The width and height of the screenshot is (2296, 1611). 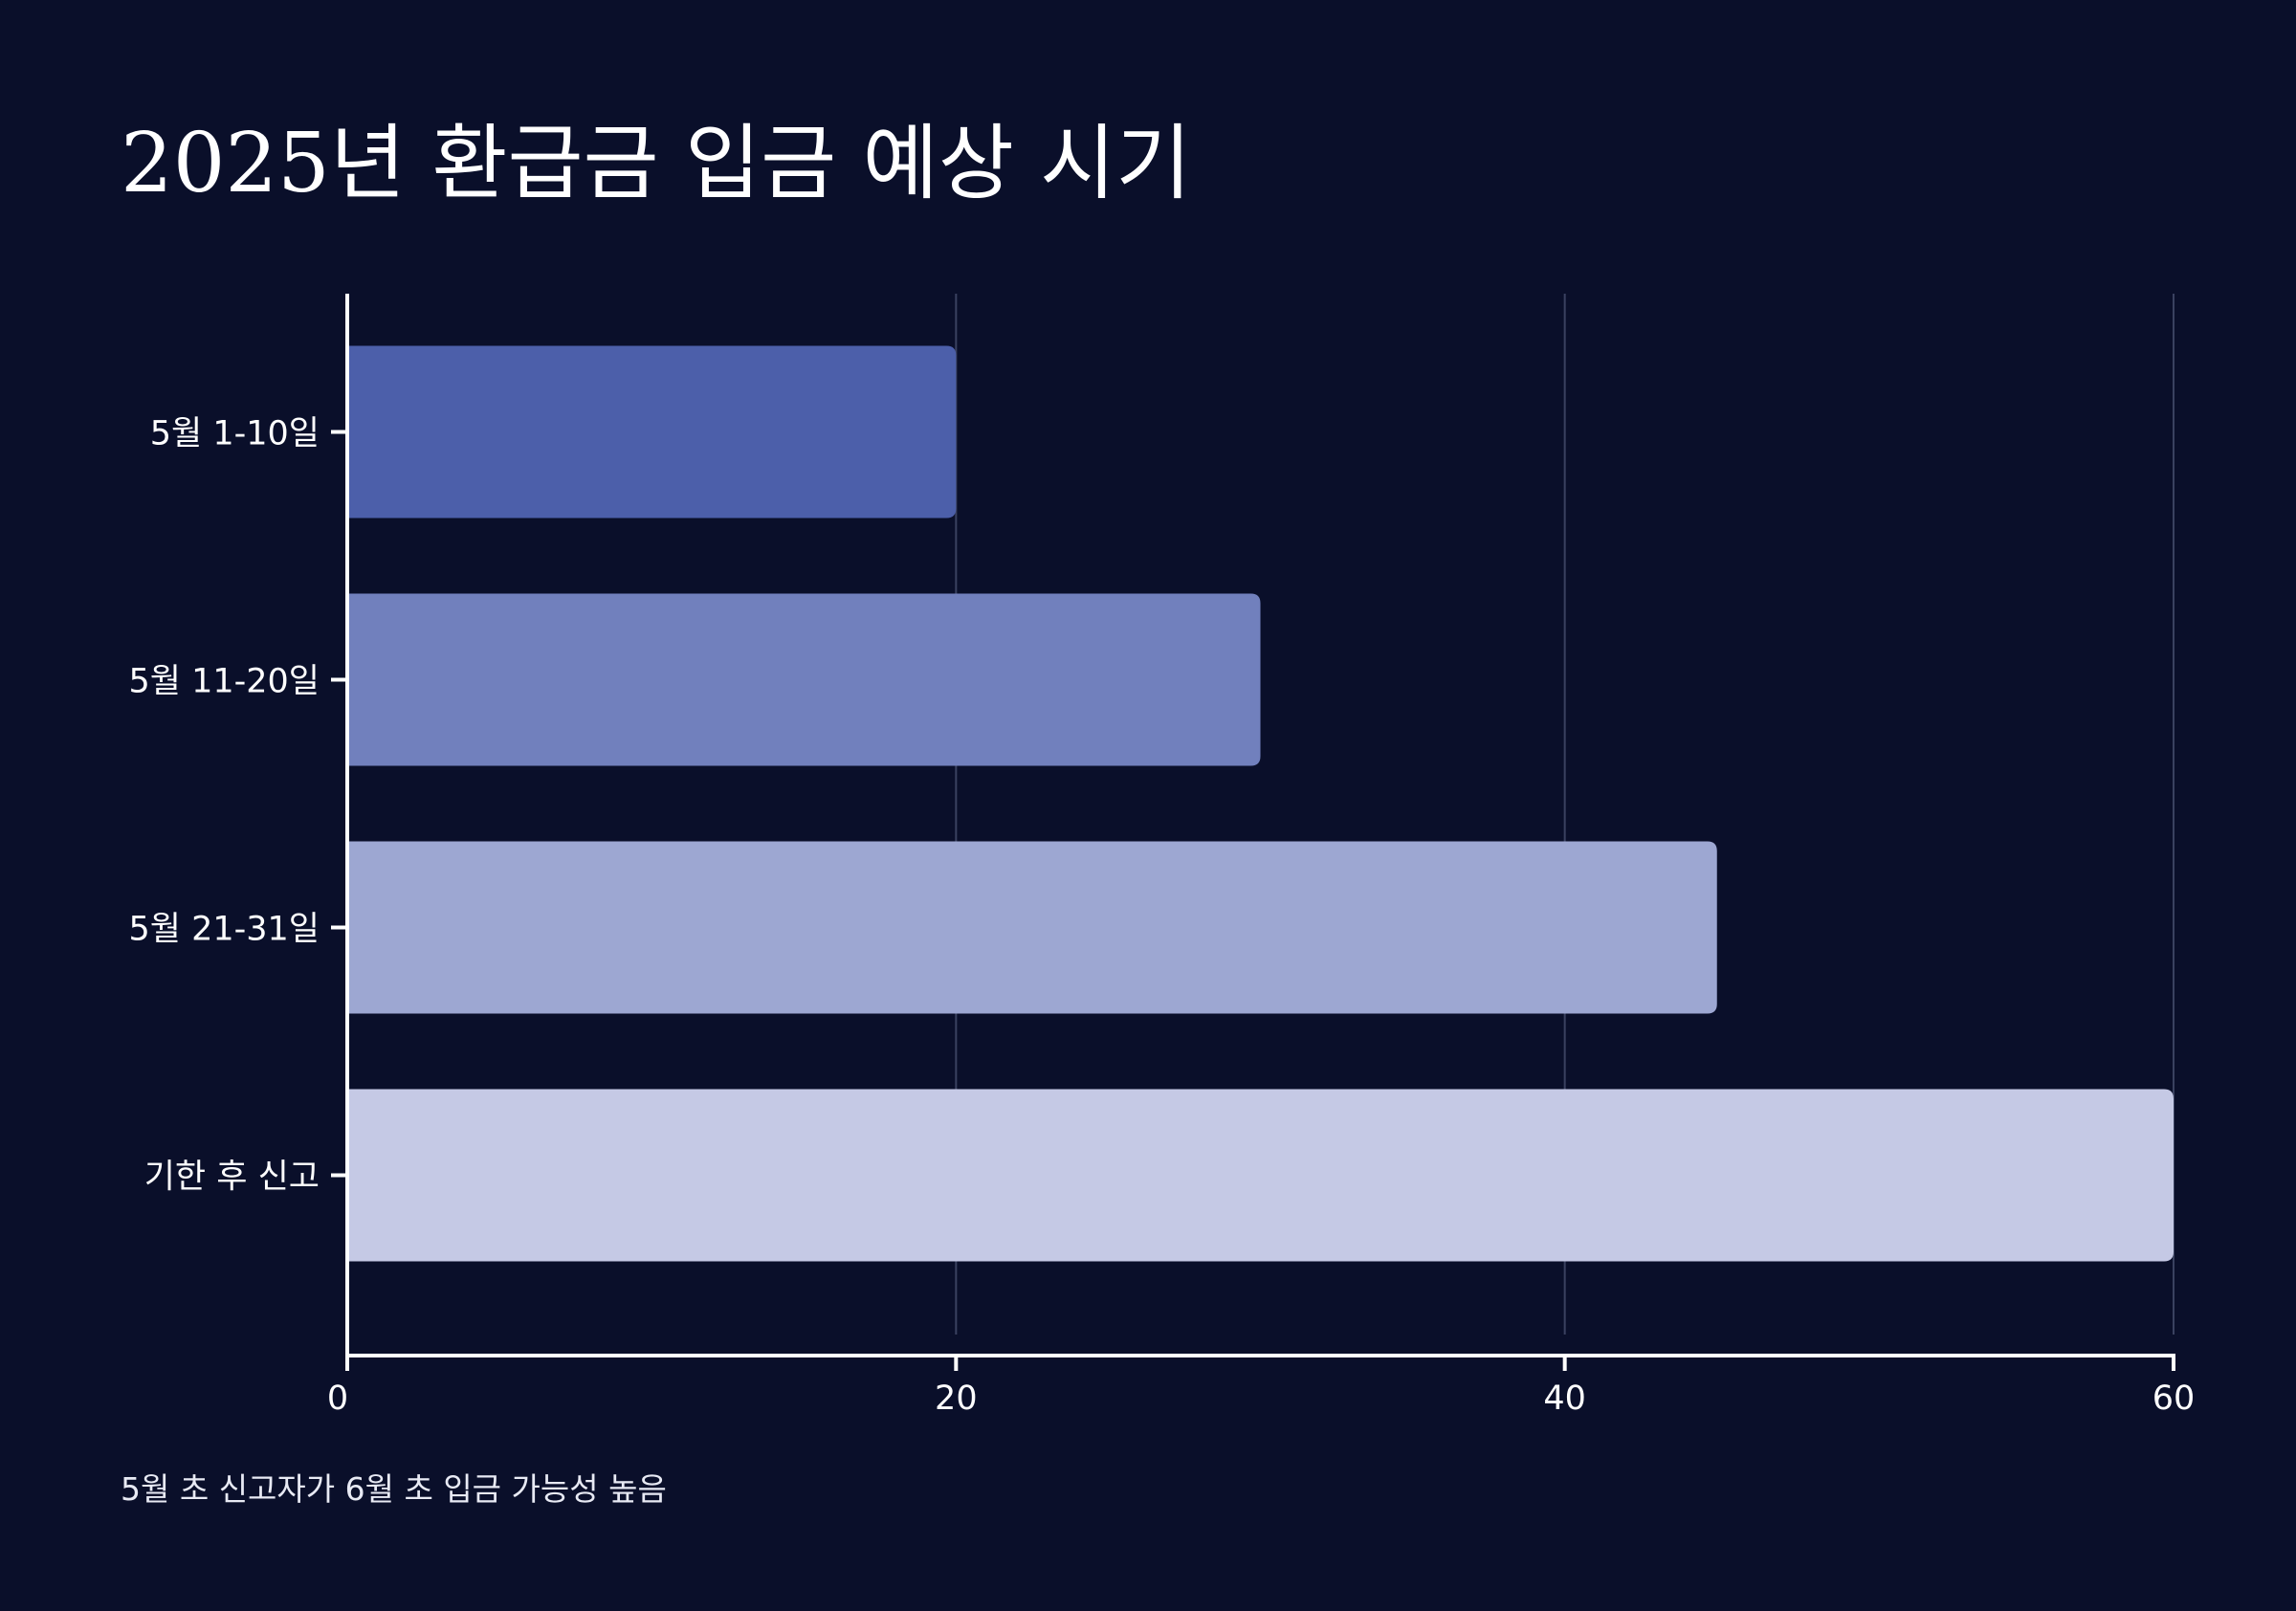 What do you see at coordinates (337, 1399) in the screenshot?
I see `x-tick-label: 0` at bounding box center [337, 1399].